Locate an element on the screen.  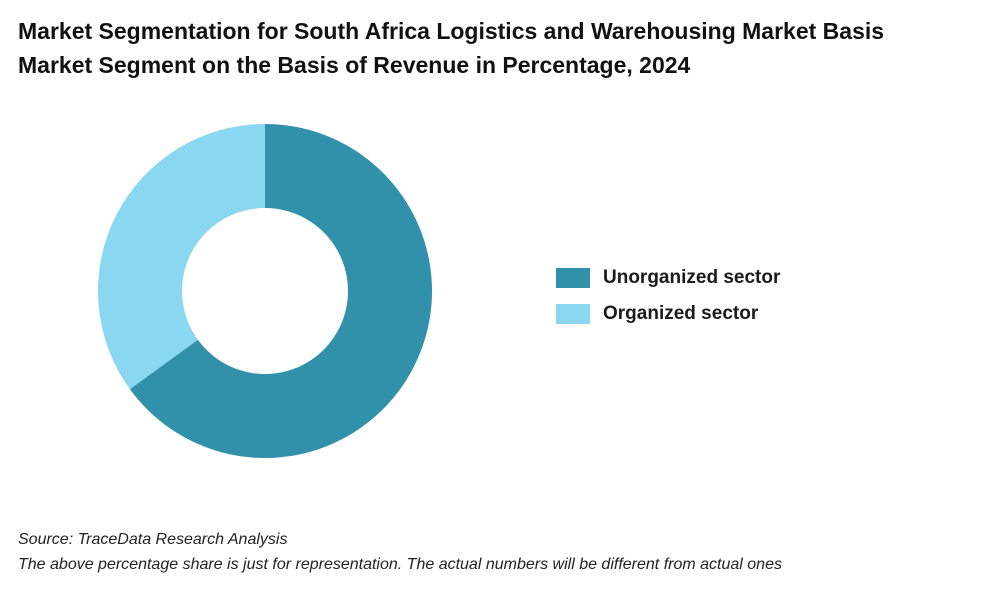
legend-item-unorganized: Unorganized sector is located at coordinates (668, 278).